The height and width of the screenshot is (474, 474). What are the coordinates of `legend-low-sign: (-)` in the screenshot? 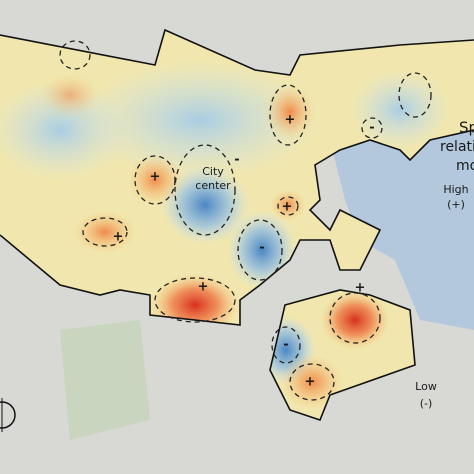 It's located at (426, 403).